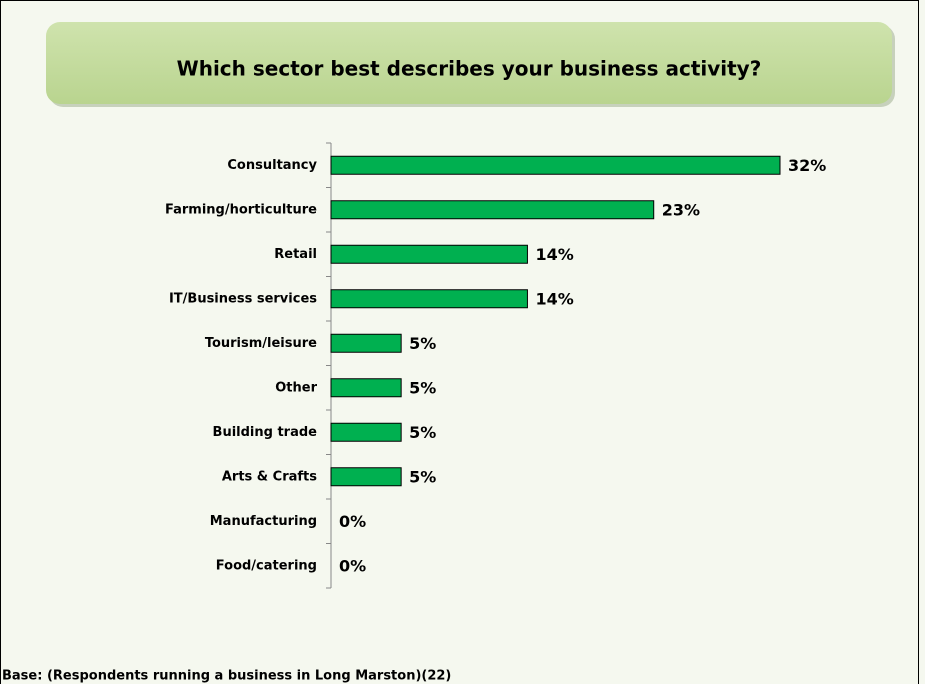 This screenshot has width=925, height=684. What do you see at coordinates (269, 476) in the screenshot?
I see `category-label: Arts & Crafts` at bounding box center [269, 476].